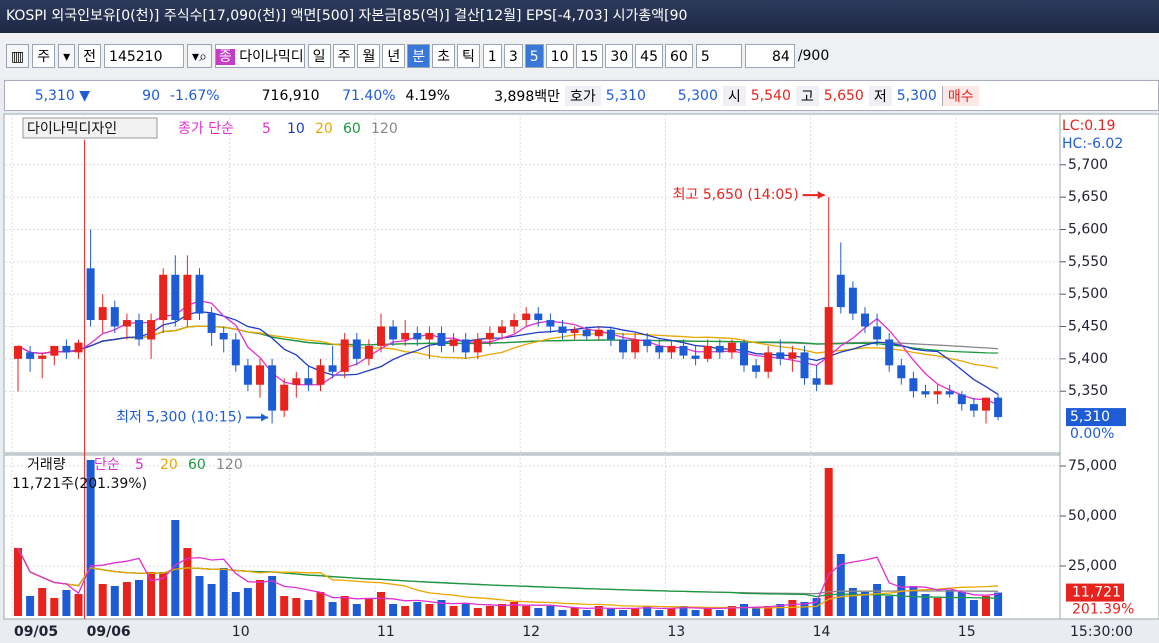 This screenshot has width=1159, height=643. Describe the element at coordinates (508, 352) in the screenshot. I see `moving-average` at that location.